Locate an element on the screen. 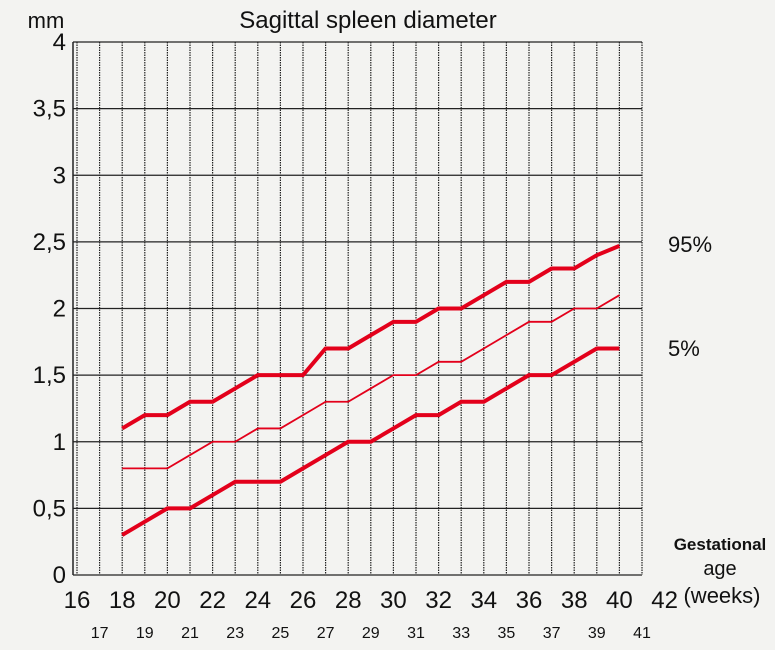 The image size is (775, 650). x-tick-label-minor: 39 is located at coordinates (597, 633).